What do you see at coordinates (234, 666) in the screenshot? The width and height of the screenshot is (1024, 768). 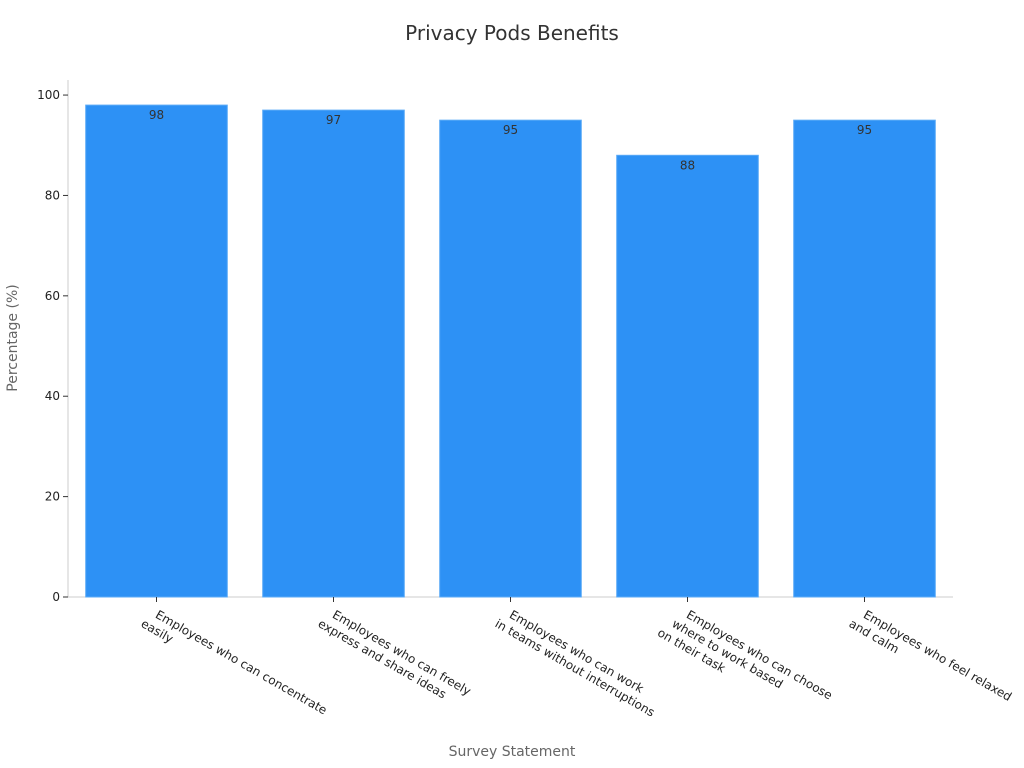 I see `x-tick-label: Employees who can concentrateeasily` at bounding box center [234, 666].